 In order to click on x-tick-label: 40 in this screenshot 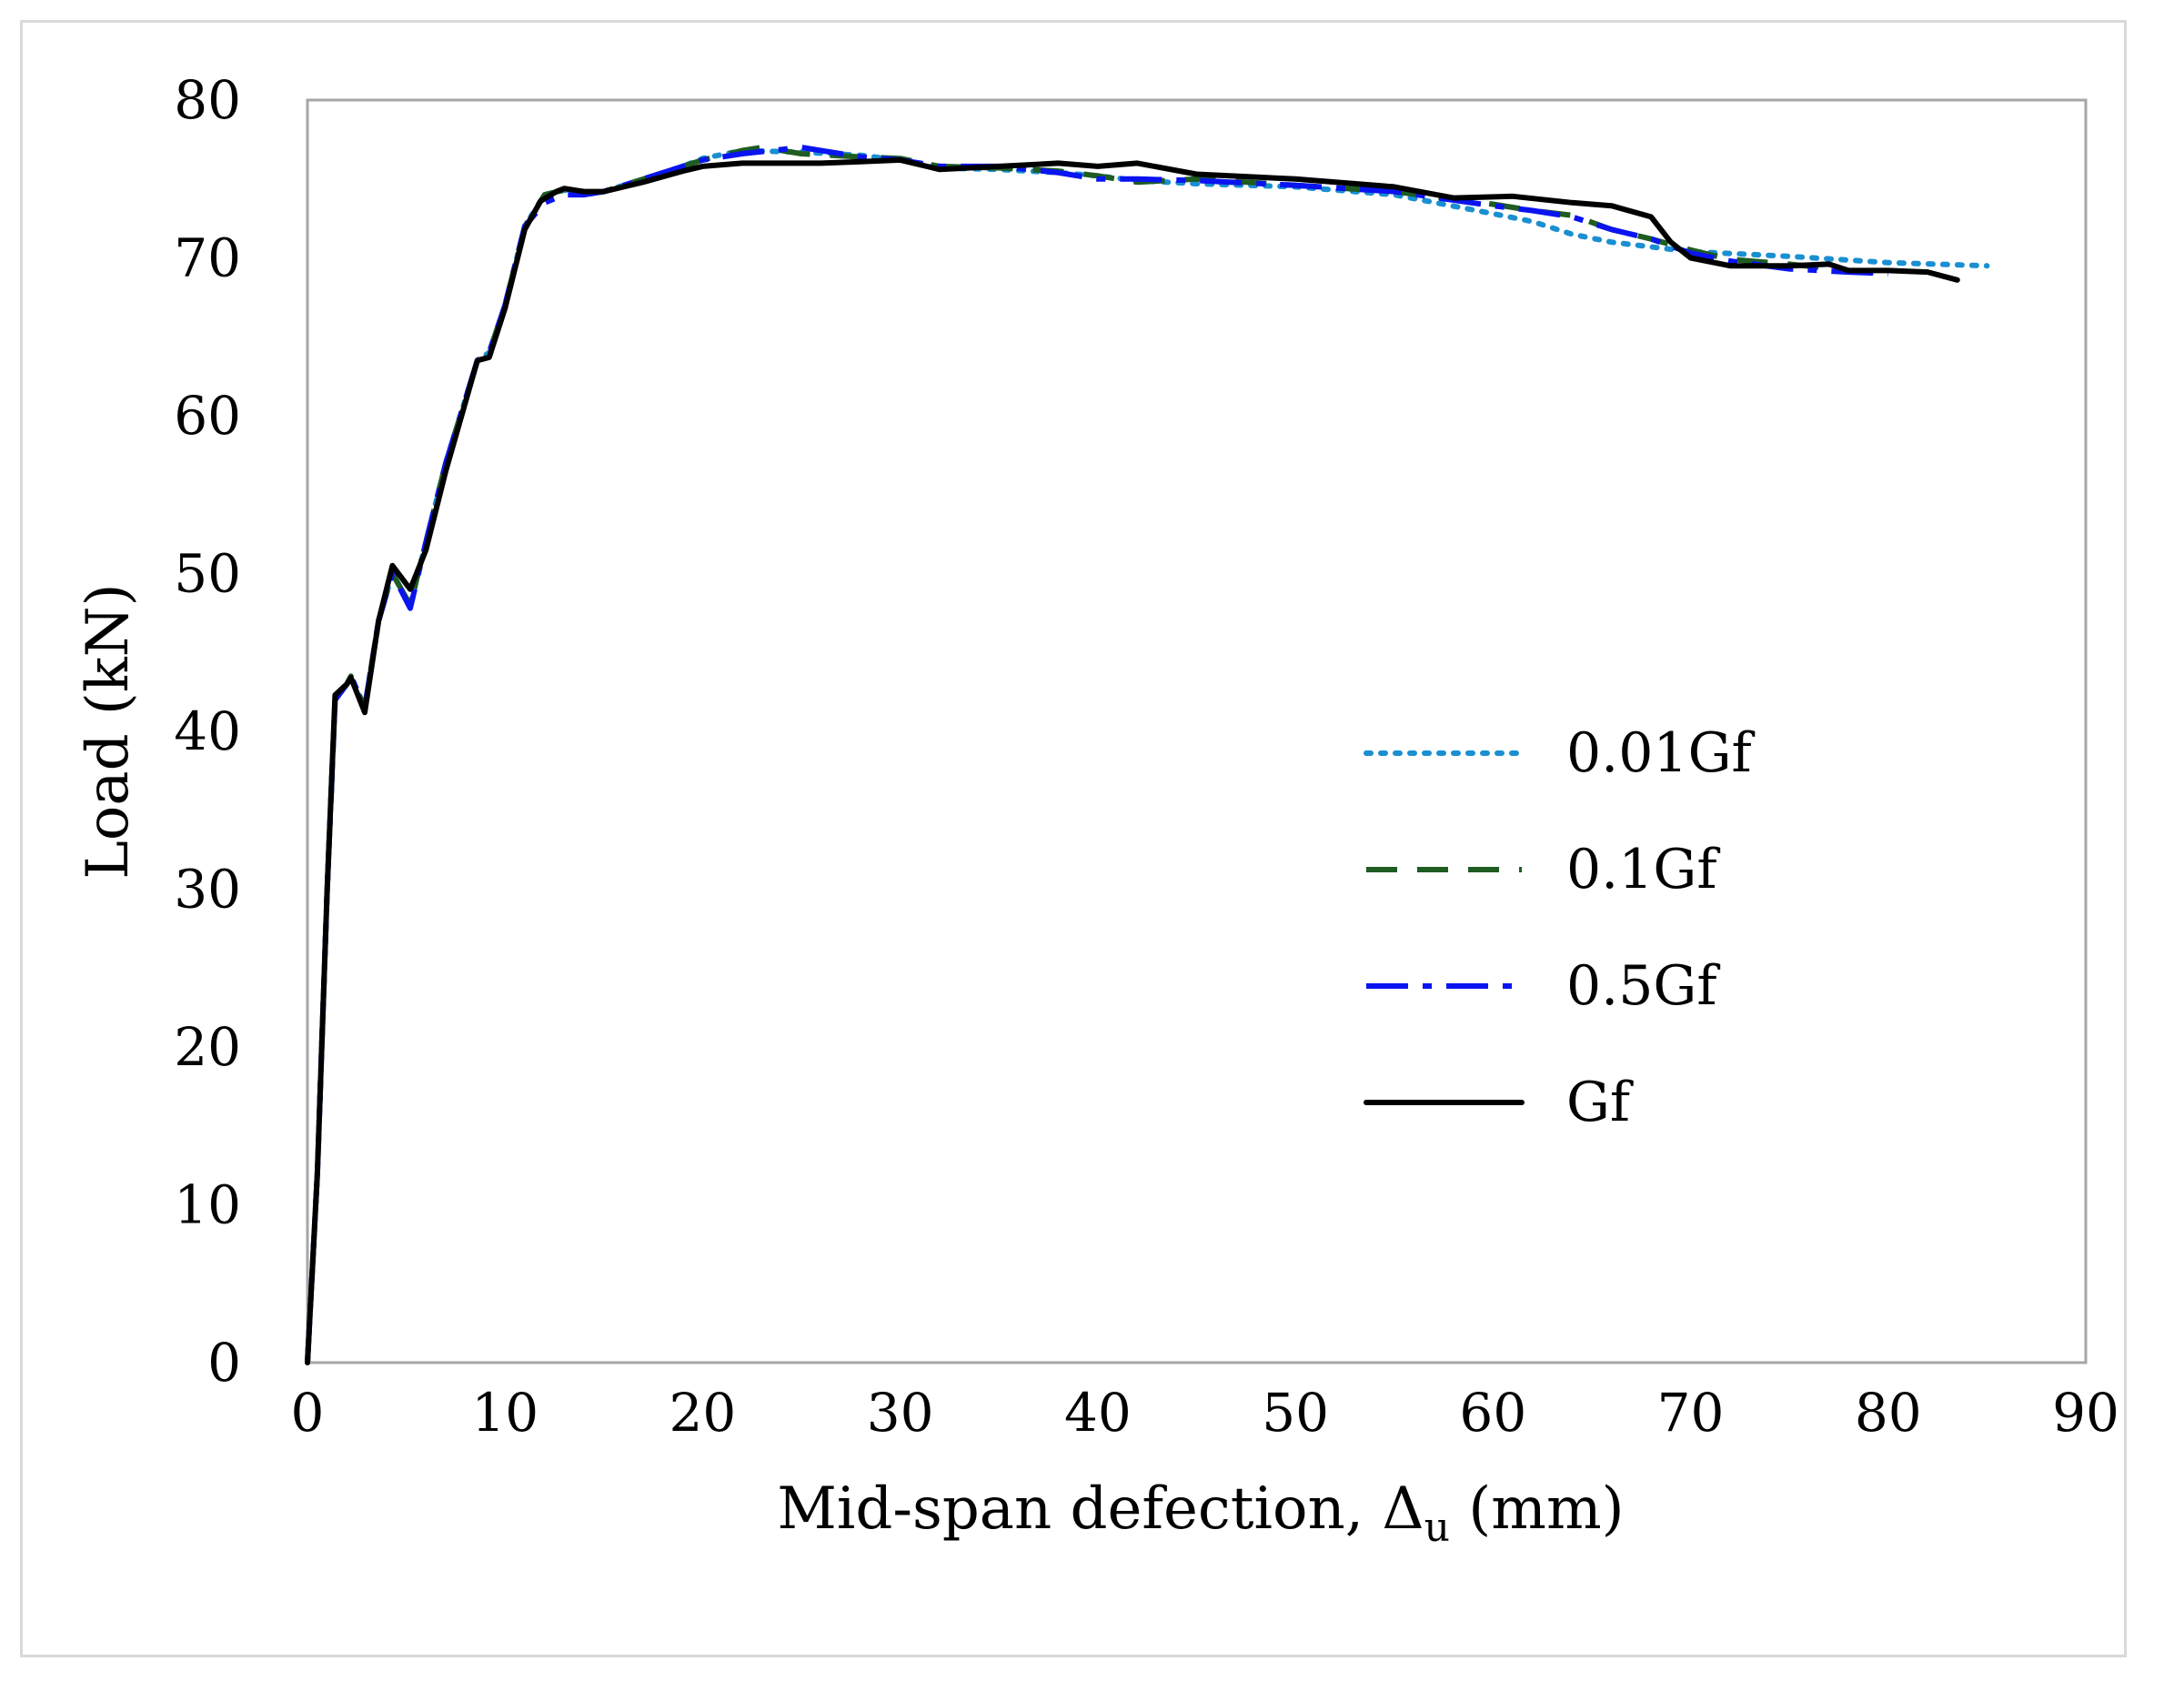, I will do `click(1098, 1413)`.